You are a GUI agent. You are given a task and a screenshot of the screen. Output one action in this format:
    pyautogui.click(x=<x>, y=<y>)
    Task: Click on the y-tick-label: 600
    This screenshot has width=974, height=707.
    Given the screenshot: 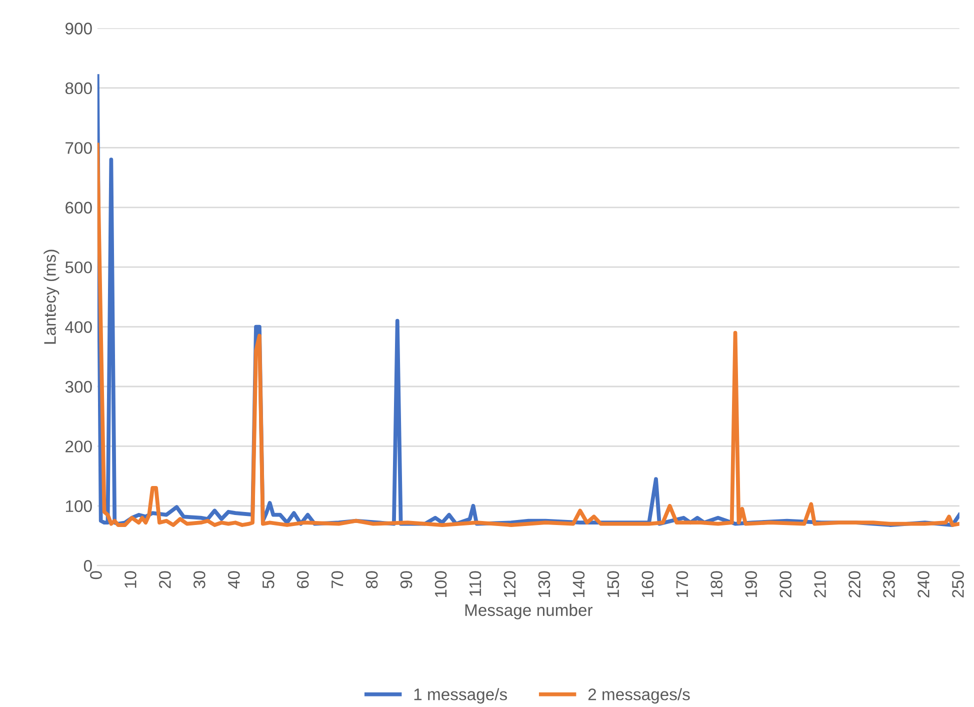 What is the action you would take?
    pyautogui.click(x=79, y=208)
    